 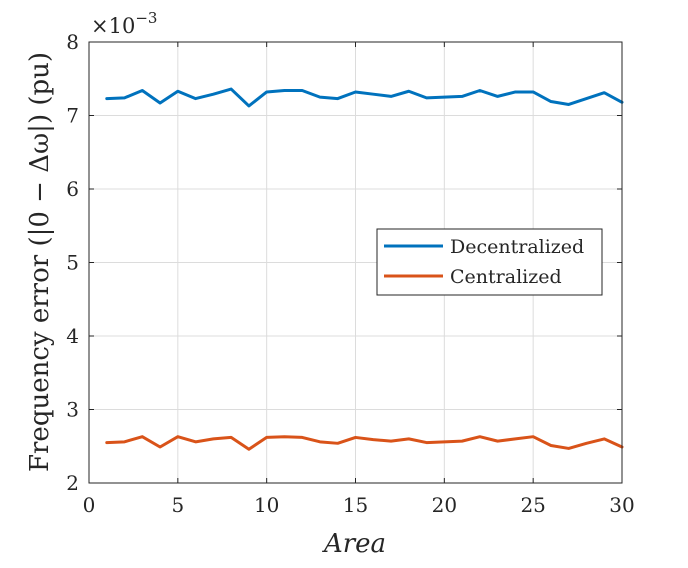 What do you see at coordinates (532, 505) in the screenshot?
I see `x-tick-label: 25` at bounding box center [532, 505].